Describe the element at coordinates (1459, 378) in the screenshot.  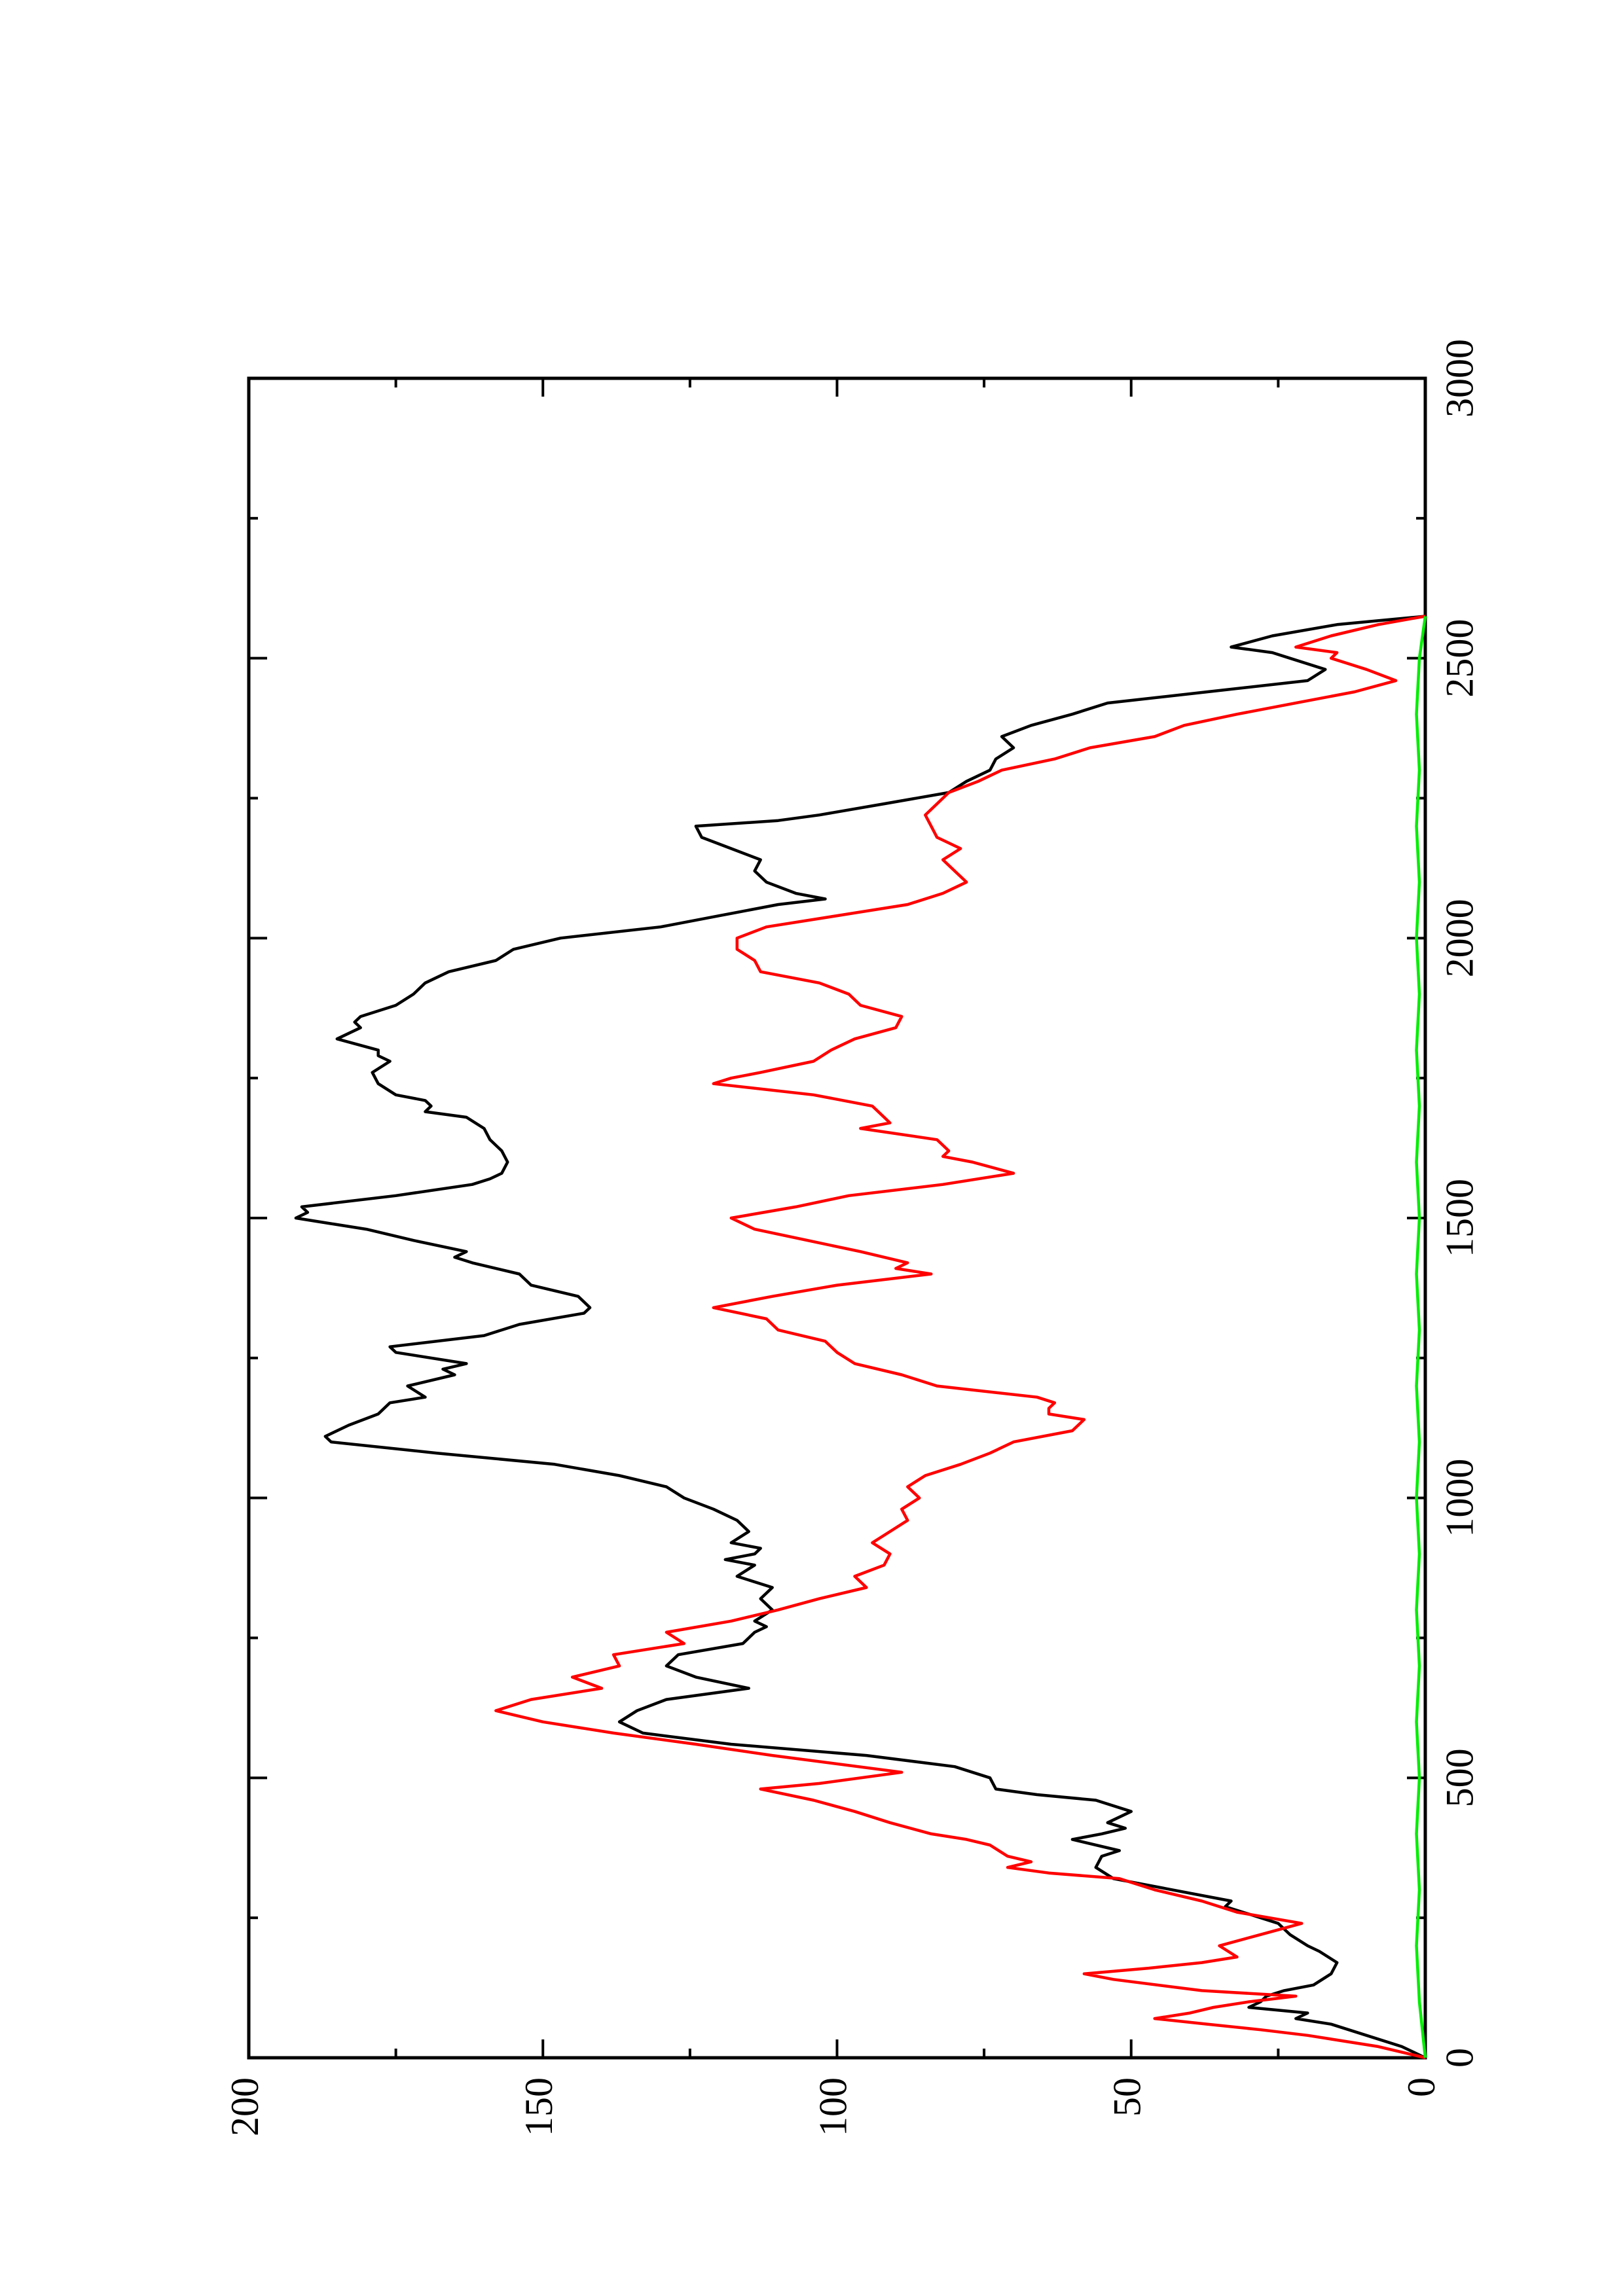
I see `x-tick-label: 3000` at that location.